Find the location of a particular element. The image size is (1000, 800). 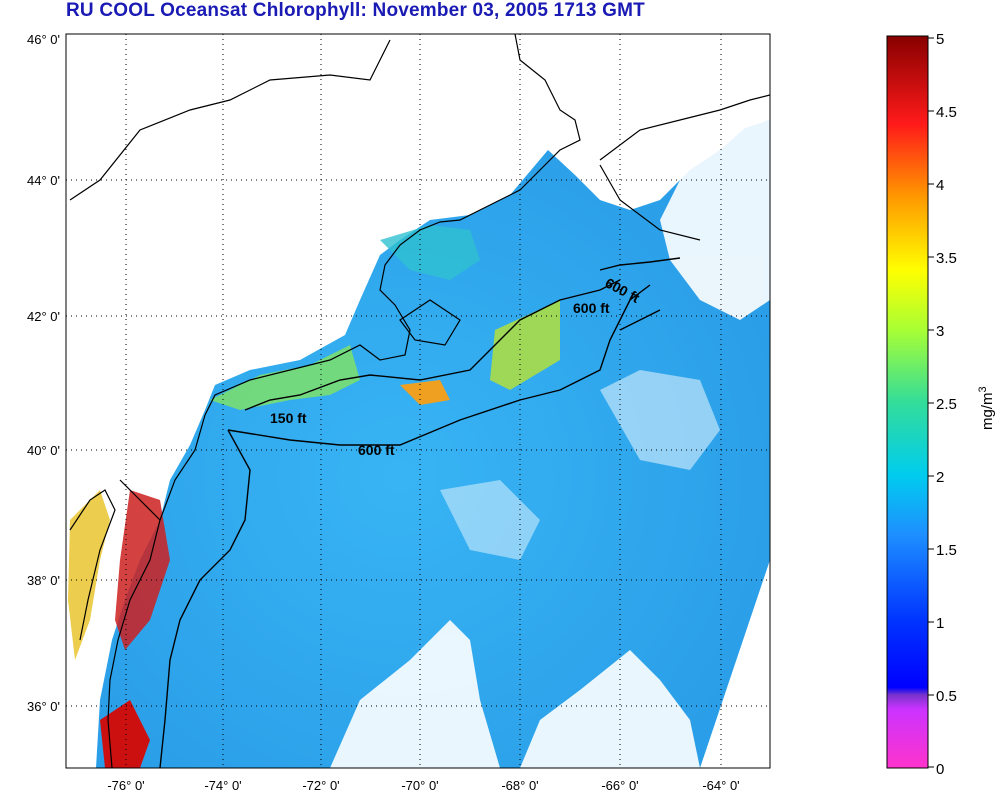

lon-tick-label: -76° 0' is located at coordinates (125, 785).